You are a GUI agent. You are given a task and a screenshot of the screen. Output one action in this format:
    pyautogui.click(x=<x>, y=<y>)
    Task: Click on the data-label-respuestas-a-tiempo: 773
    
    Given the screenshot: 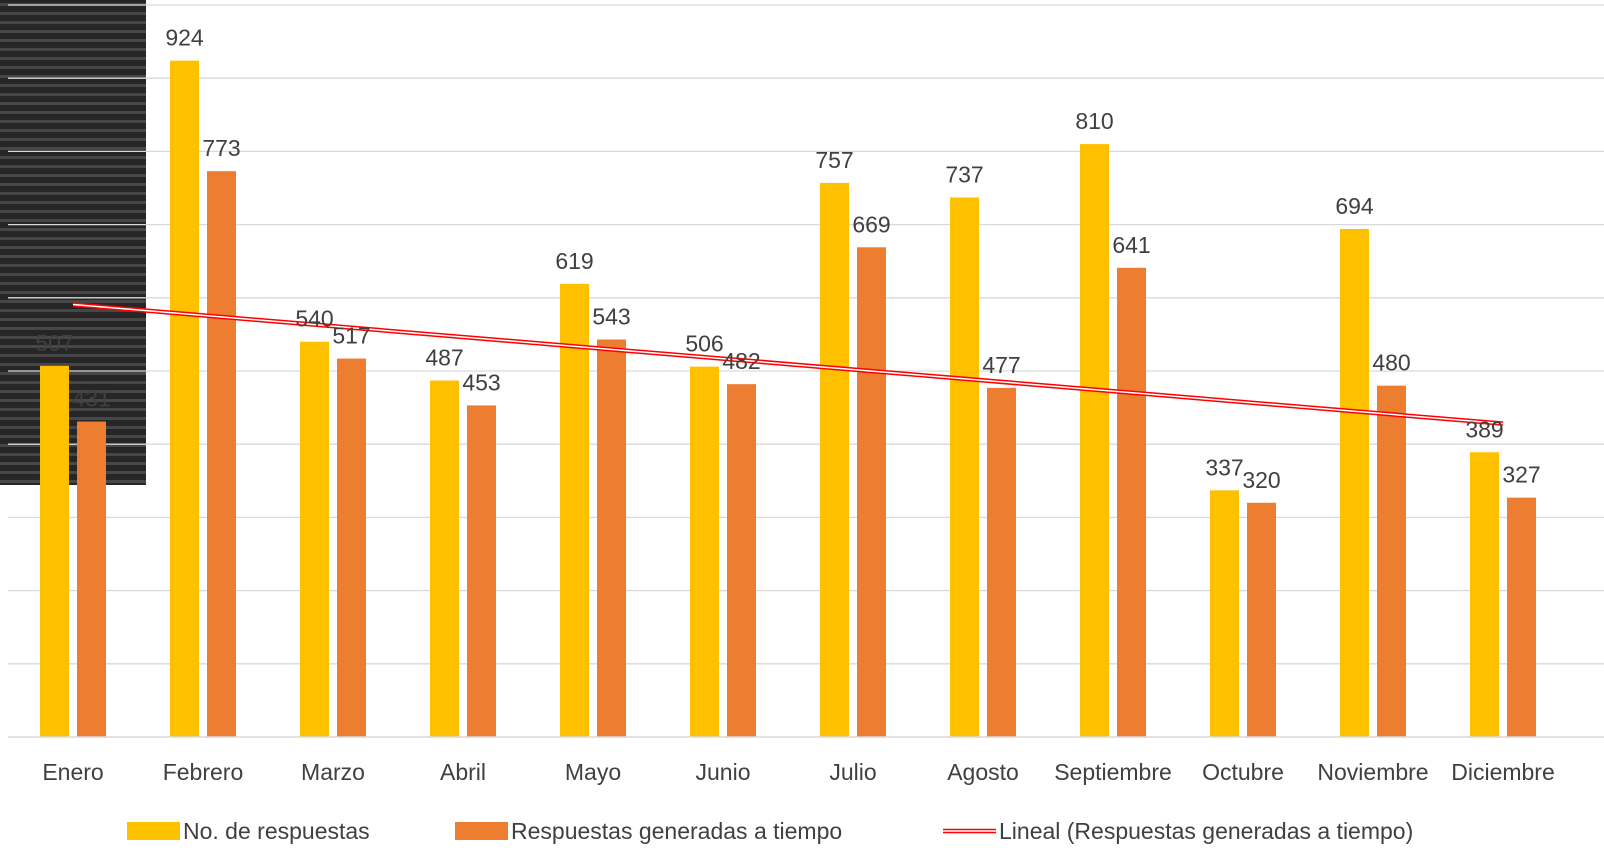 What is the action you would take?
    pyautogui.click(x=221, y=148)
    